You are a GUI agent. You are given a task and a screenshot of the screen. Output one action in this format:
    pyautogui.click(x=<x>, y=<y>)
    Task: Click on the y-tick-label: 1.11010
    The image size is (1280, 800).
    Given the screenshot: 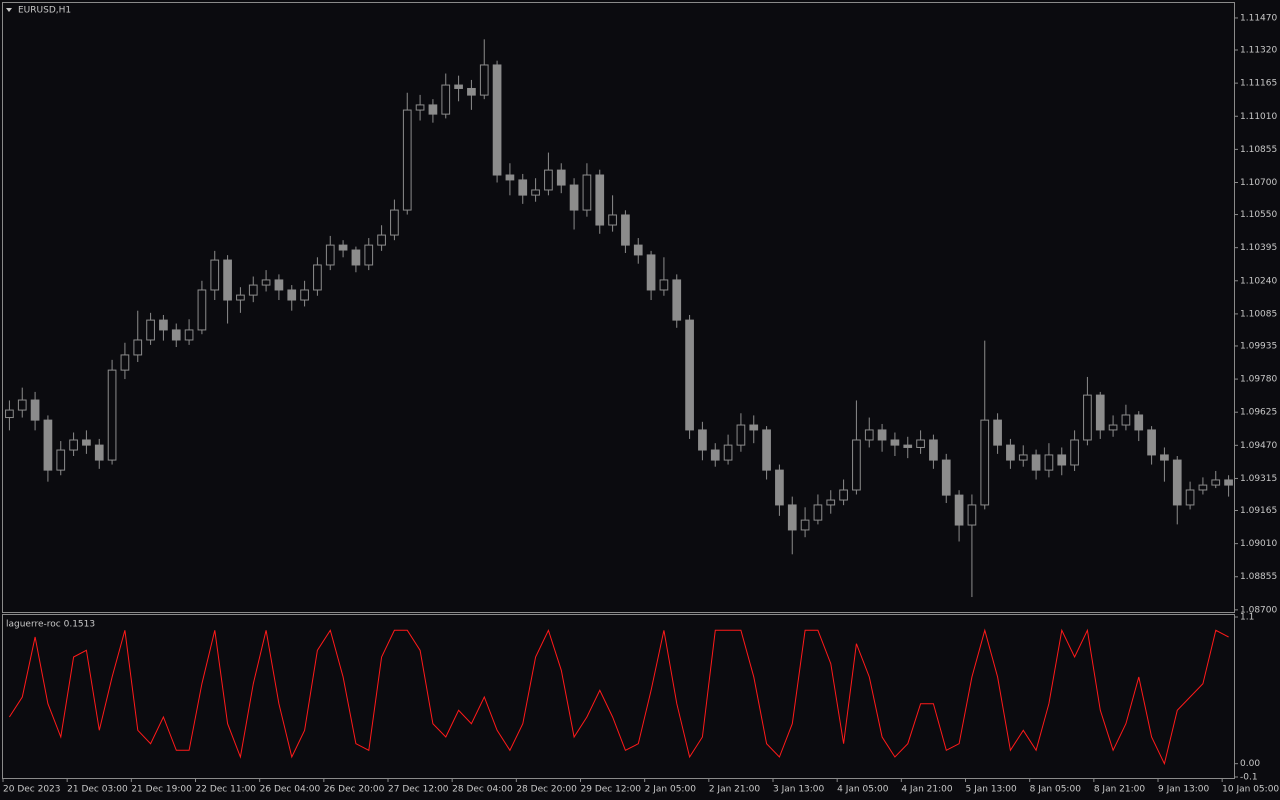 What is the action you would take?
    pyautogui.click(x=1258, y=117)
    